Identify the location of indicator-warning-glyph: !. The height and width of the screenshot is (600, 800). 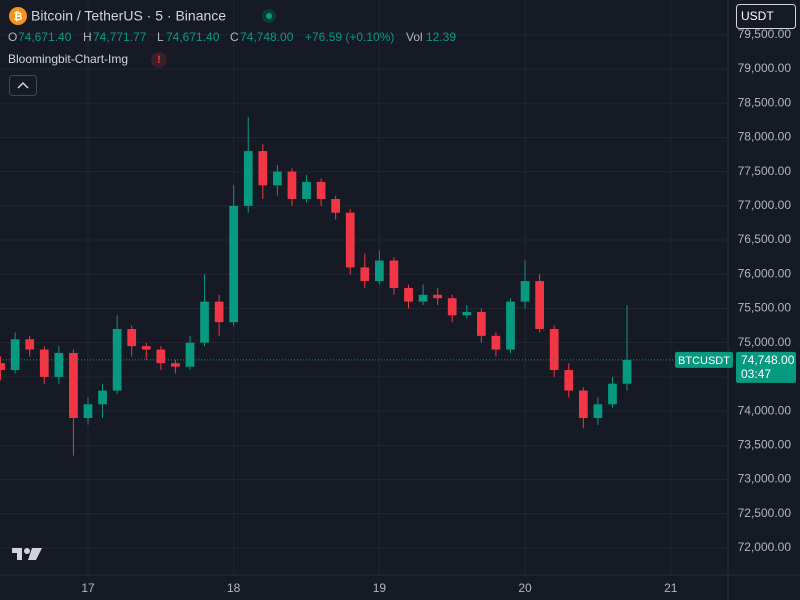
(159, 60).